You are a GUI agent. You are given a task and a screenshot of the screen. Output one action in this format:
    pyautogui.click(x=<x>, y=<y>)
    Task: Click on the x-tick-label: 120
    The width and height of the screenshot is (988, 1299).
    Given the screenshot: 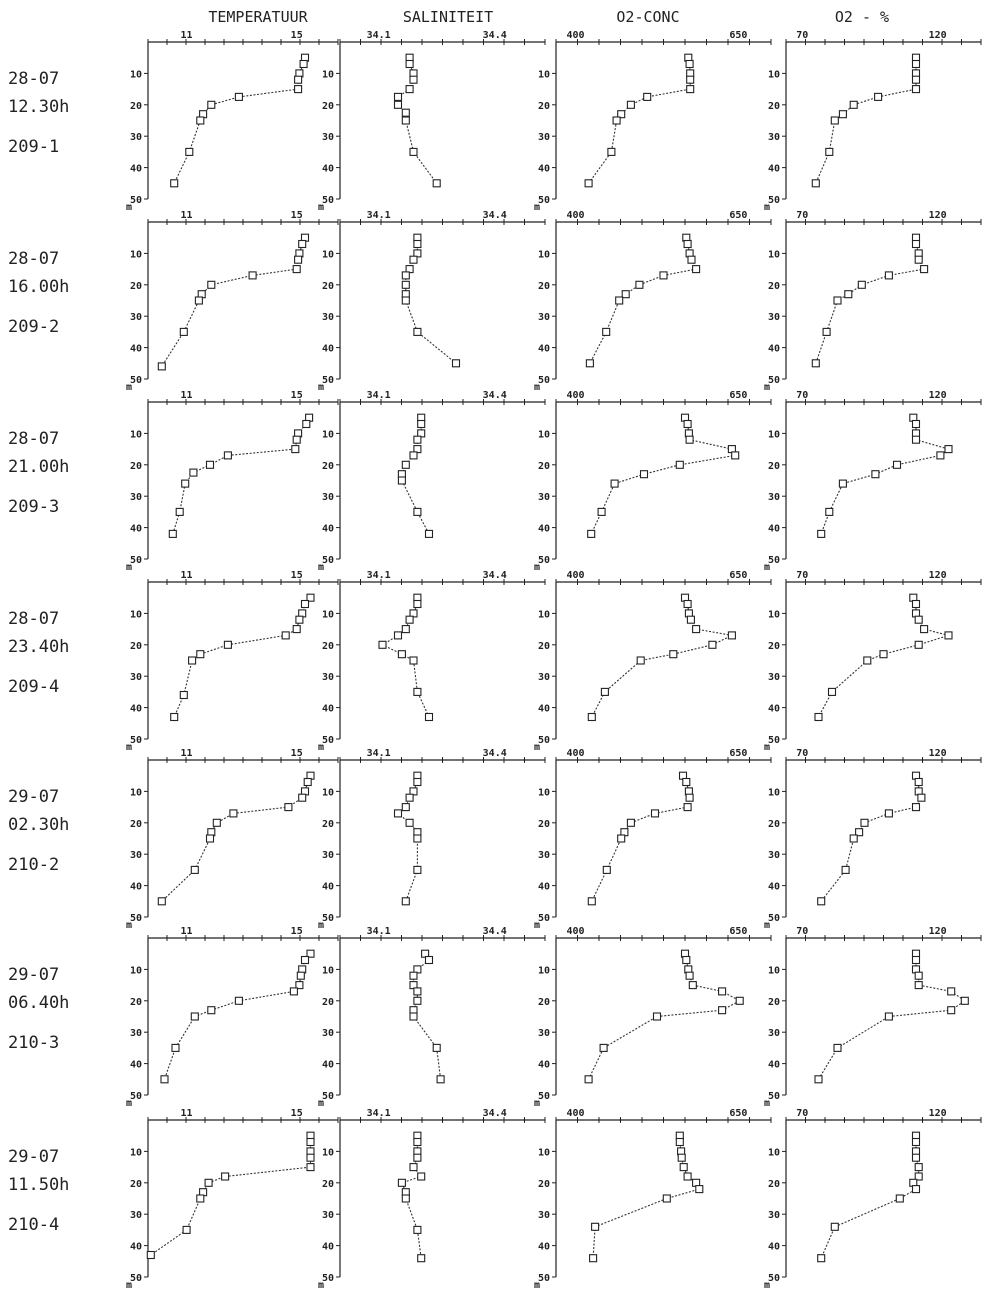 What is the action you would take?
    pyautogui.click(x=938, y=575)
    